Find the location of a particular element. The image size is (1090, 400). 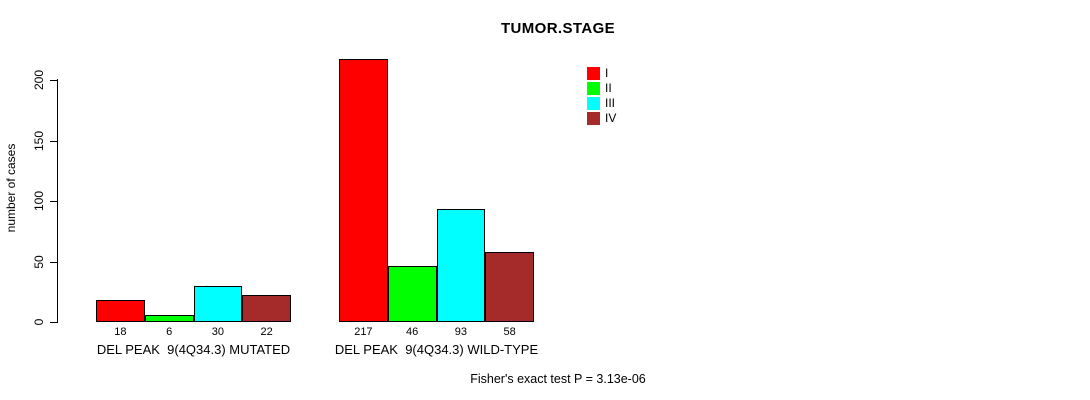

bar-value-label: 22 is located at coordinates (266, 332).